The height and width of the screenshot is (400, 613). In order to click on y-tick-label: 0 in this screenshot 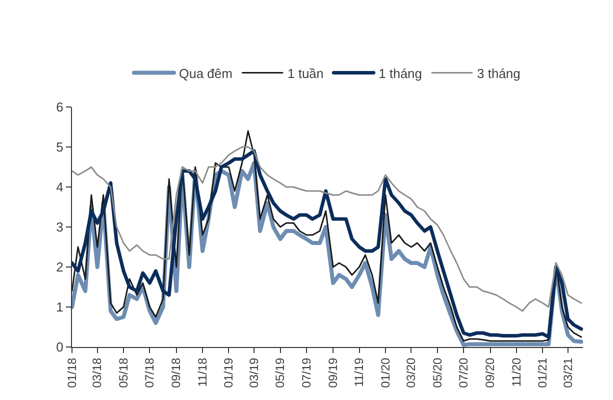, I will do `click(60, 347)`.